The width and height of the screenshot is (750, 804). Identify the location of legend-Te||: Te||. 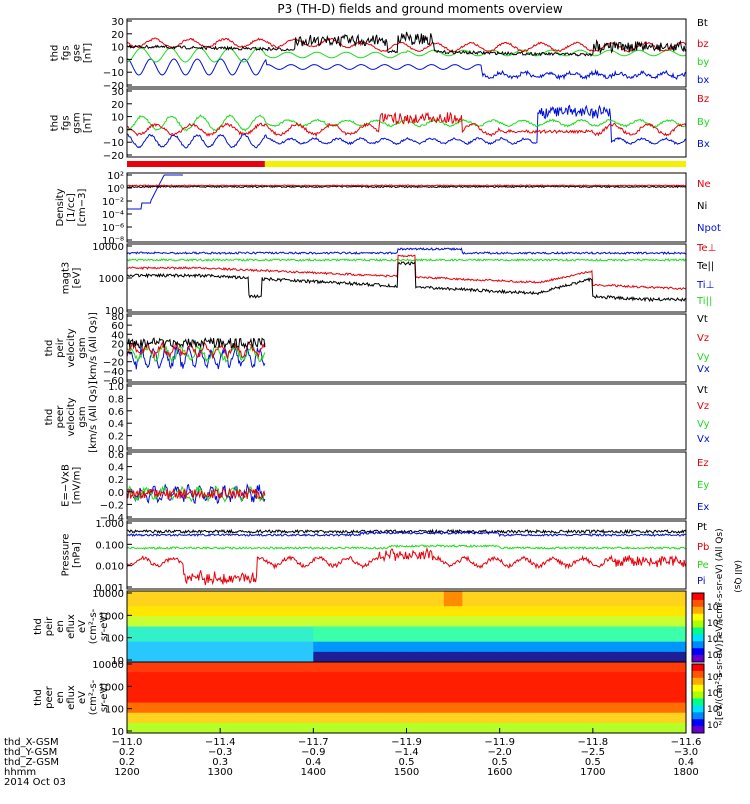
(705, 266).